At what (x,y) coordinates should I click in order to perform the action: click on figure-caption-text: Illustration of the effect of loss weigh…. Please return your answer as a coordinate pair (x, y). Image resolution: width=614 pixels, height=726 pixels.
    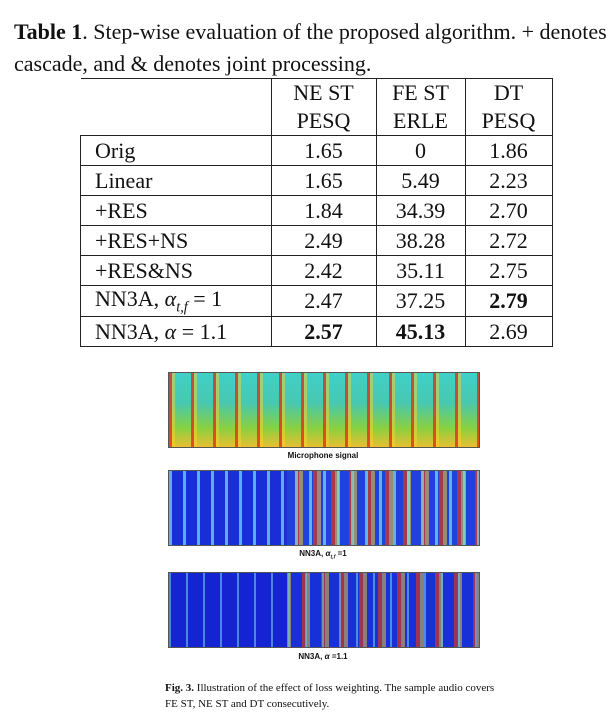
    Looking at the image, I should click on (330, 696).